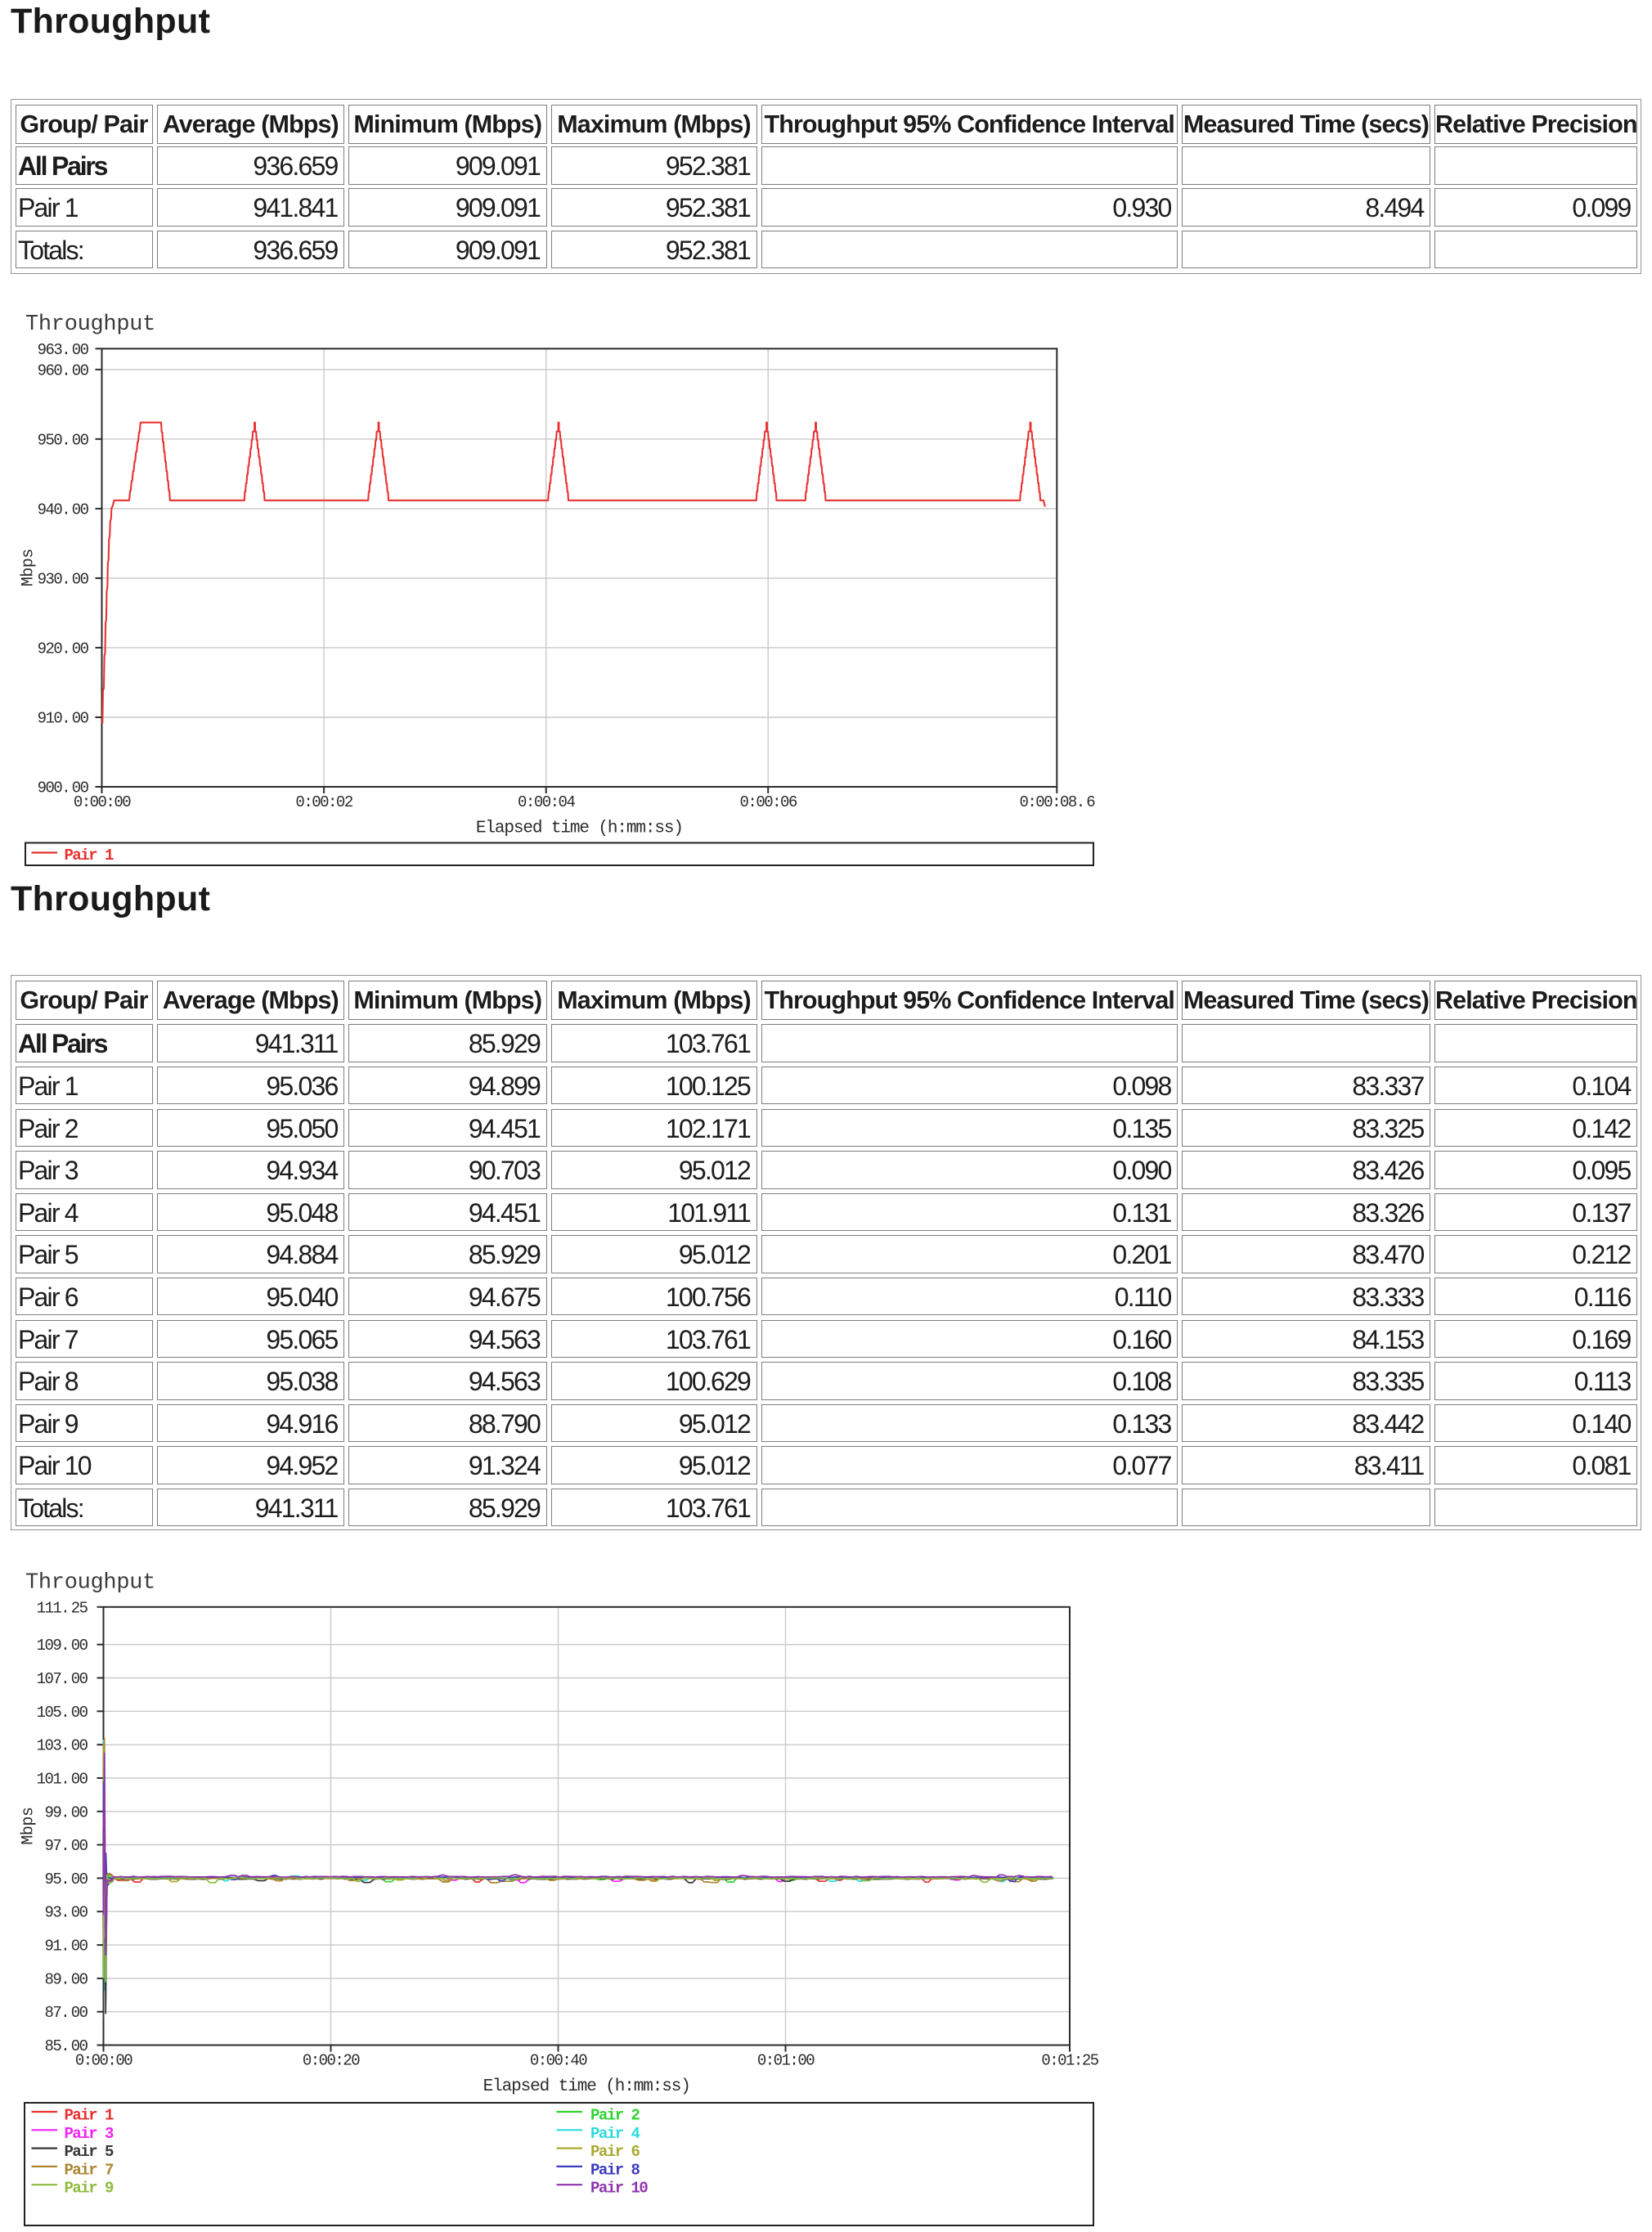 This screenshot has height=2232, width=1652. I want to click on svg-text:89.00: 89. 00, so click(66, 1979).